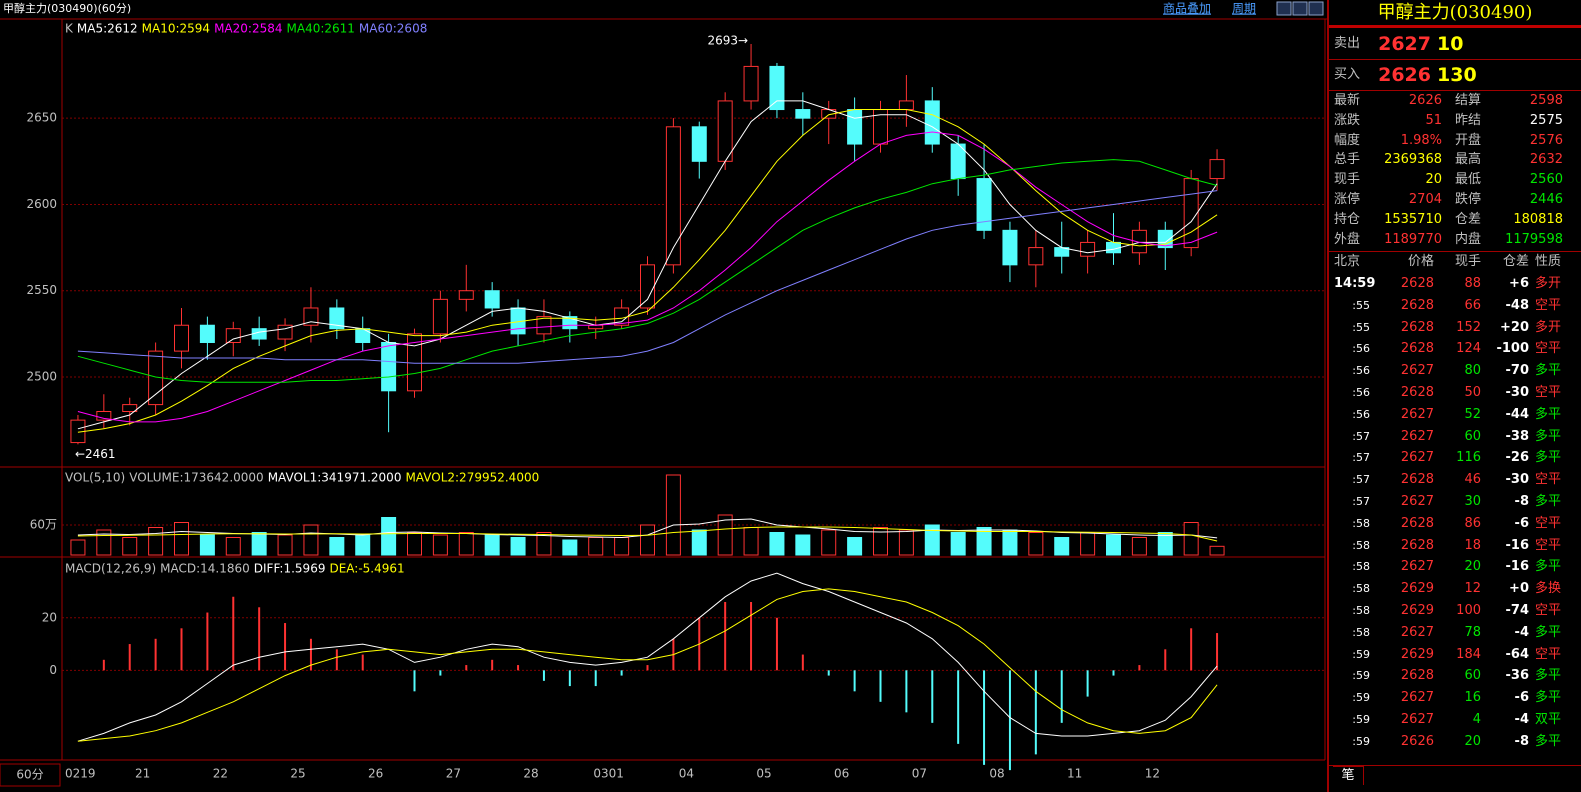 This screenshot has width=1581, height=792. Describe the element at coordinates (1519, 283) in the screenshot. I see `trade-change: +6` at that location.